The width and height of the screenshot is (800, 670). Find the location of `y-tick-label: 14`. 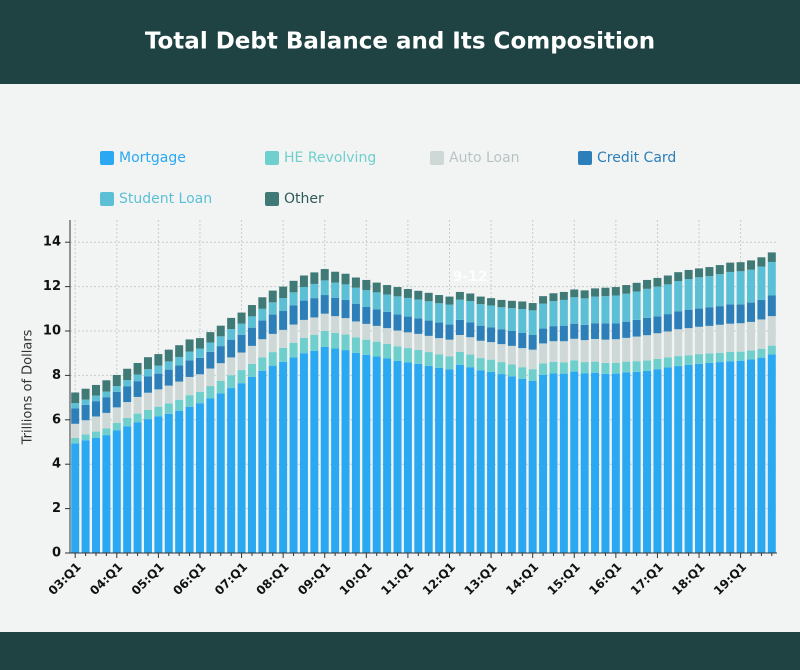

y-tick-label: 14 is located at coordinates (52, 242).